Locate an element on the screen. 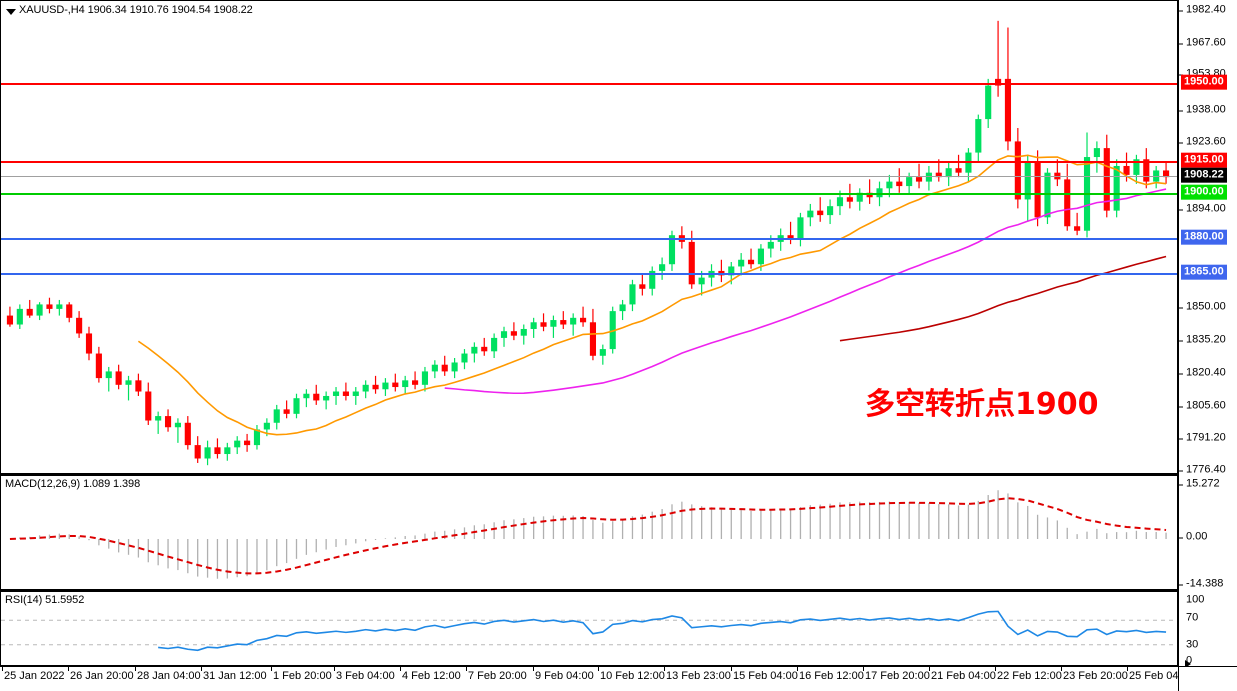 The image size is (1237, 691). scale-tick-label: 1923.60 is located at coordinates (1202, 142).